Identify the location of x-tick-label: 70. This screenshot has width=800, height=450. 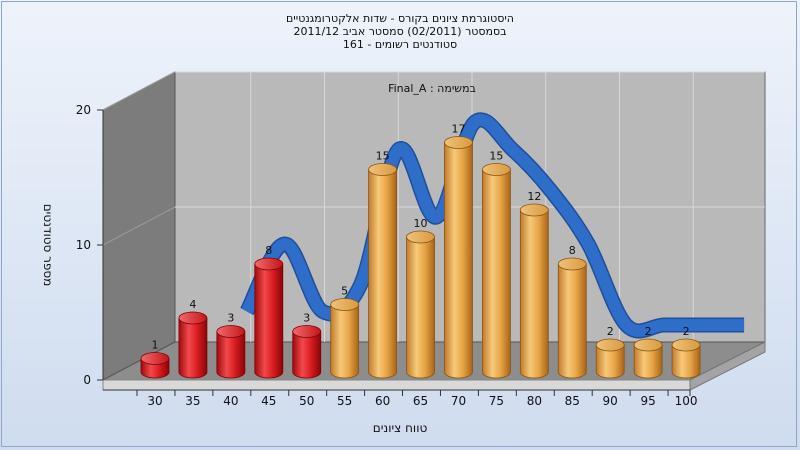
(458, 401).